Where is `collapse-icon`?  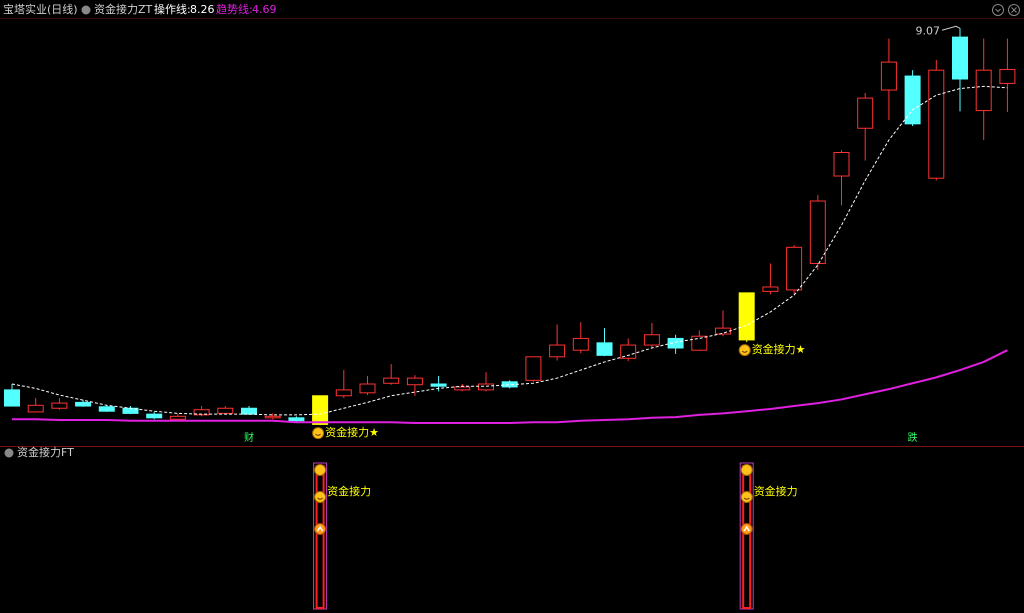
collapse-icon is located at coordinates (998, 10).